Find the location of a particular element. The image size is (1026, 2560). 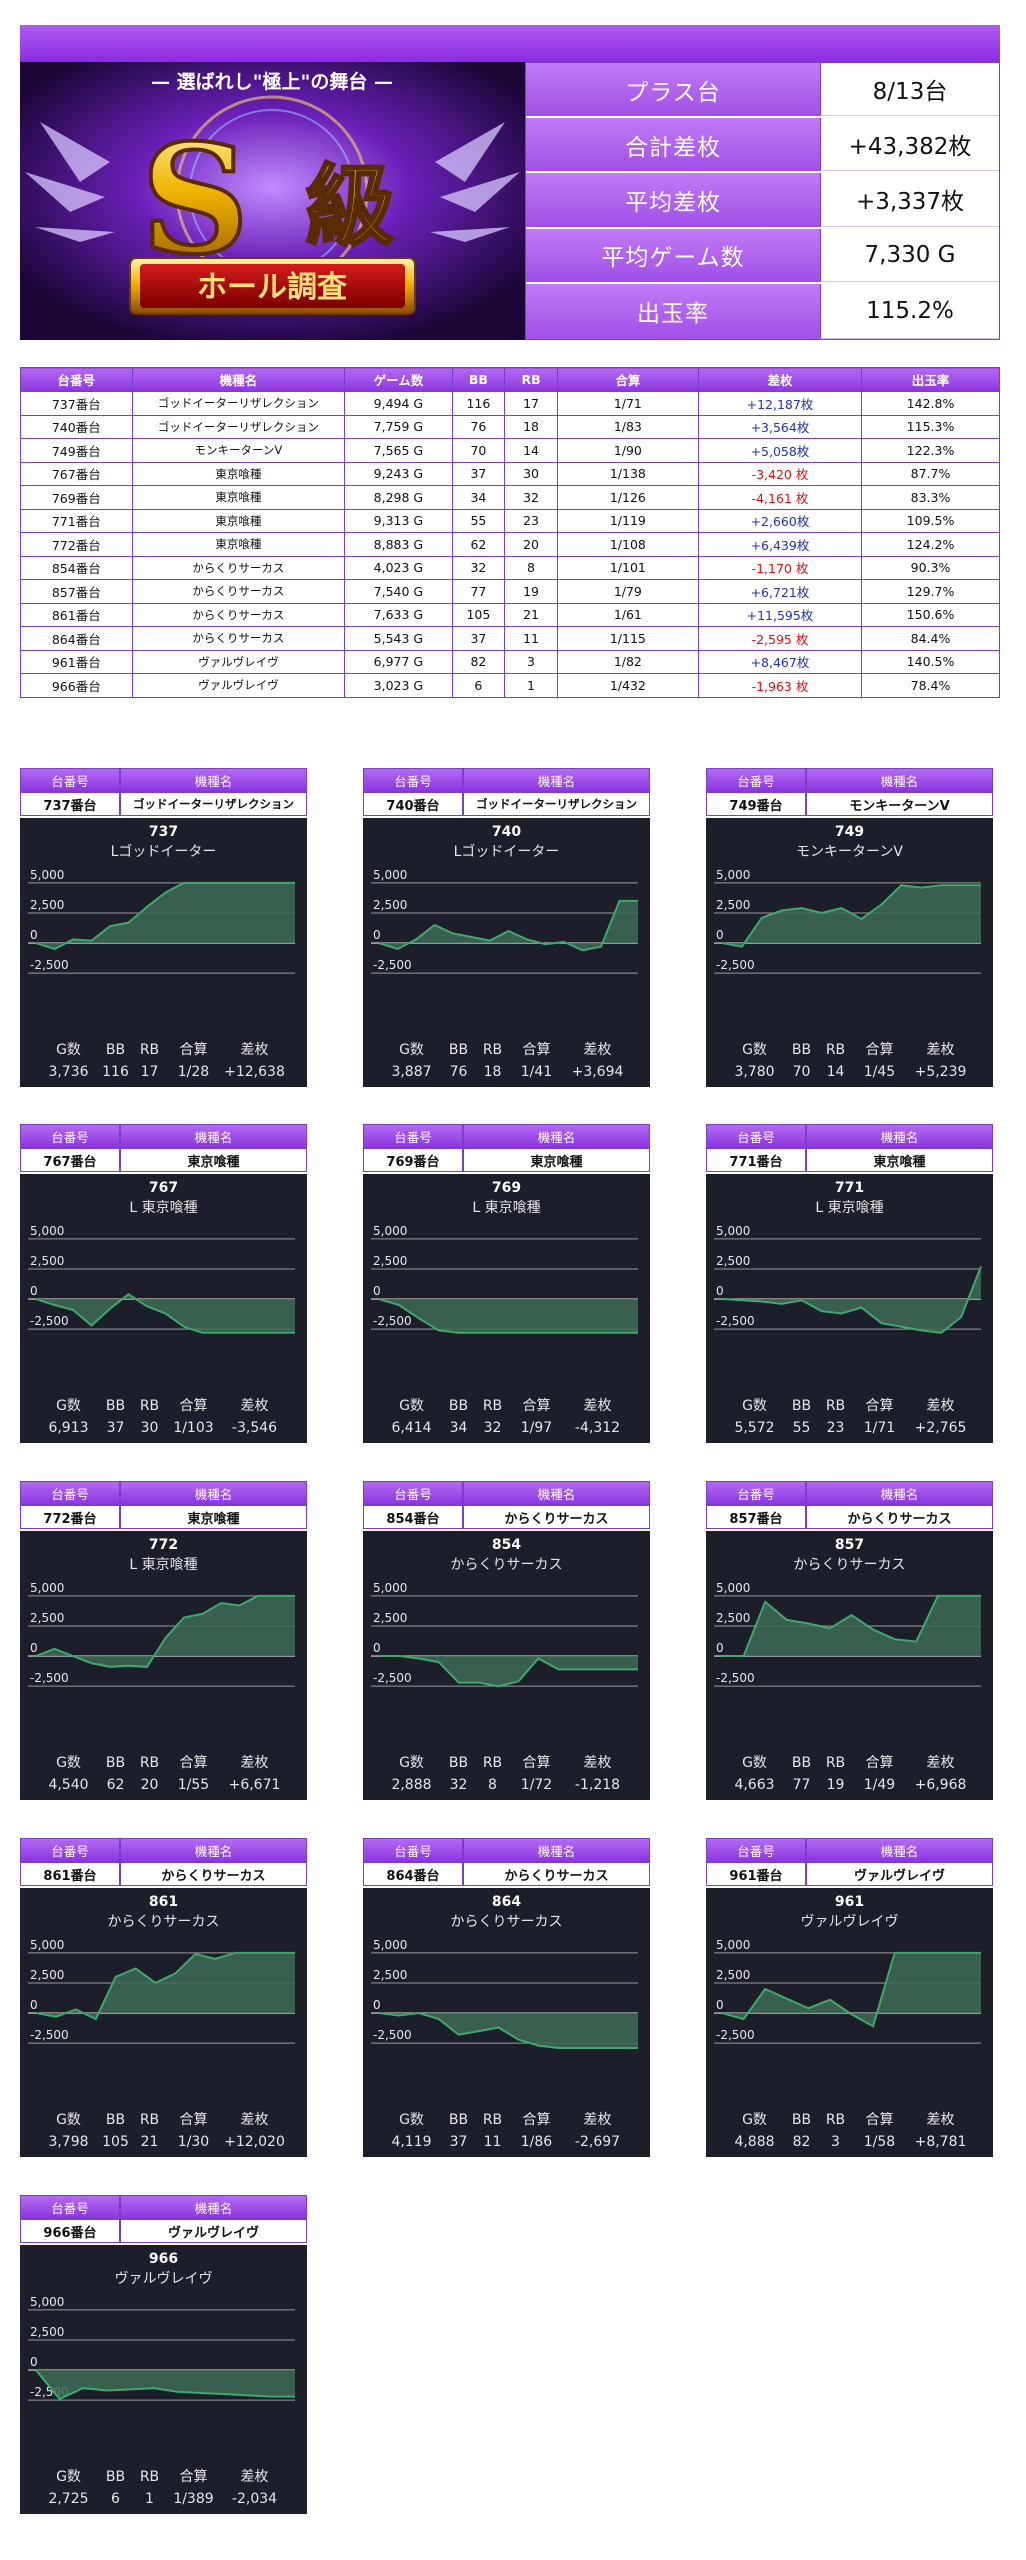

table-cell: 23 is located at coordinates (531, 520).